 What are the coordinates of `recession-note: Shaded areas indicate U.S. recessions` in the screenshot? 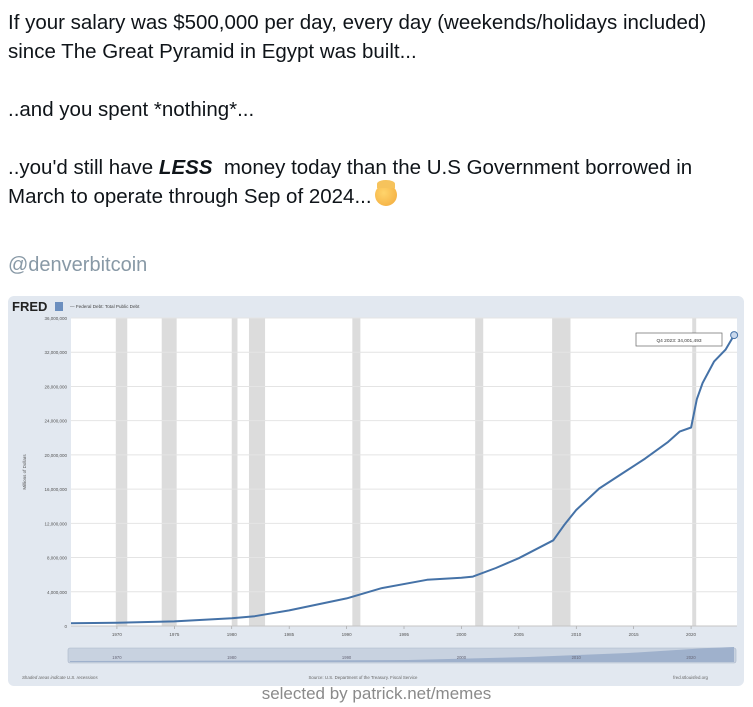 It's located at (60, 677).